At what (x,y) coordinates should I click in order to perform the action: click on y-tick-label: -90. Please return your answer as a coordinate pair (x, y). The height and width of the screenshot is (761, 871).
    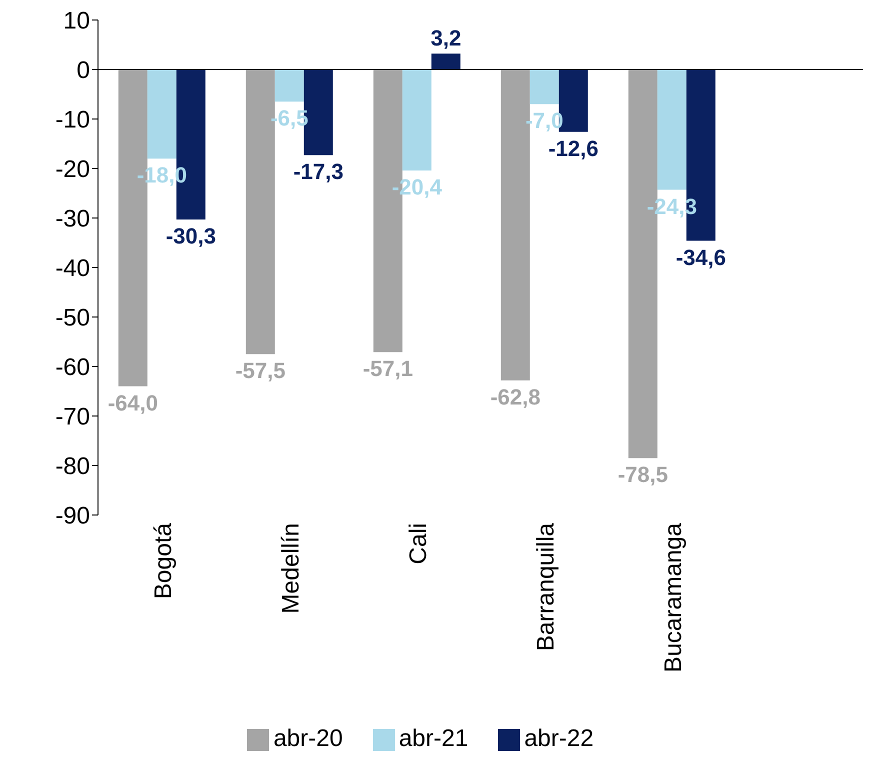
    Looking at the image, I should click on (72, 516).